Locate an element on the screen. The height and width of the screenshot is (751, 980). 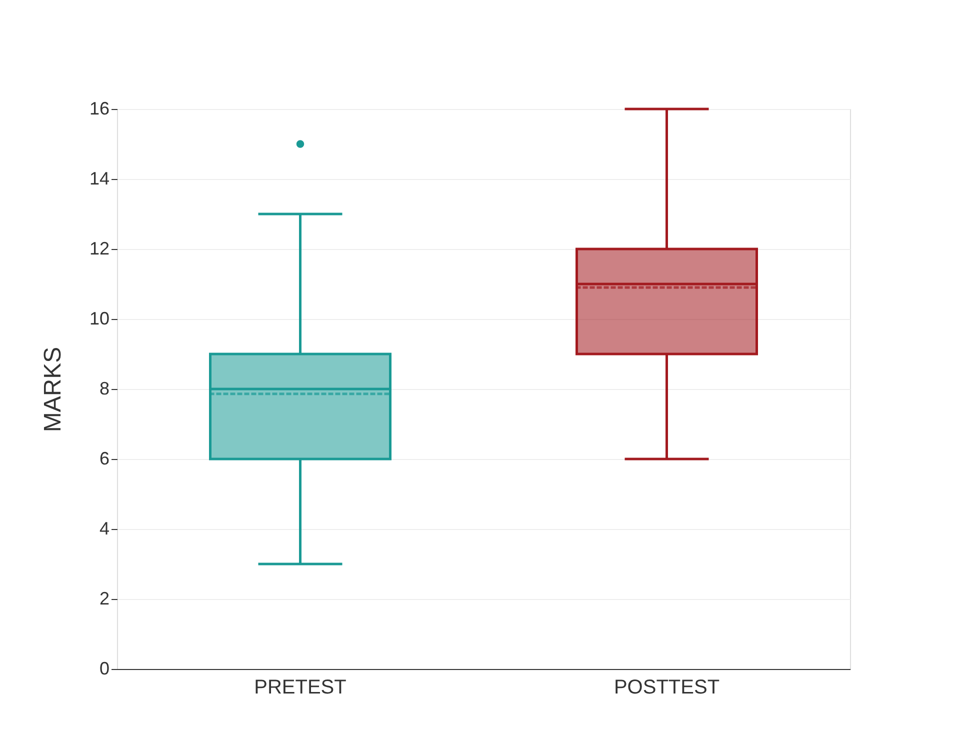
y-axis-title: MARKS is located at coordinates (52, 389).